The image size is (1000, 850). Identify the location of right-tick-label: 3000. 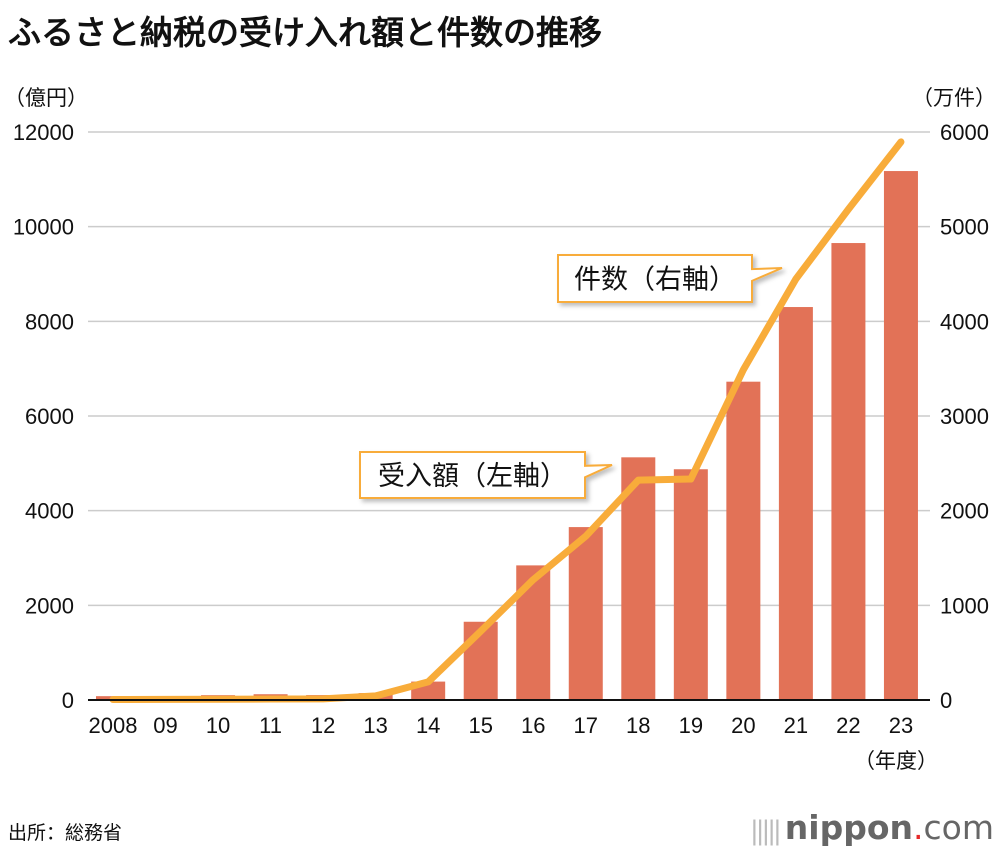
(964, 416).